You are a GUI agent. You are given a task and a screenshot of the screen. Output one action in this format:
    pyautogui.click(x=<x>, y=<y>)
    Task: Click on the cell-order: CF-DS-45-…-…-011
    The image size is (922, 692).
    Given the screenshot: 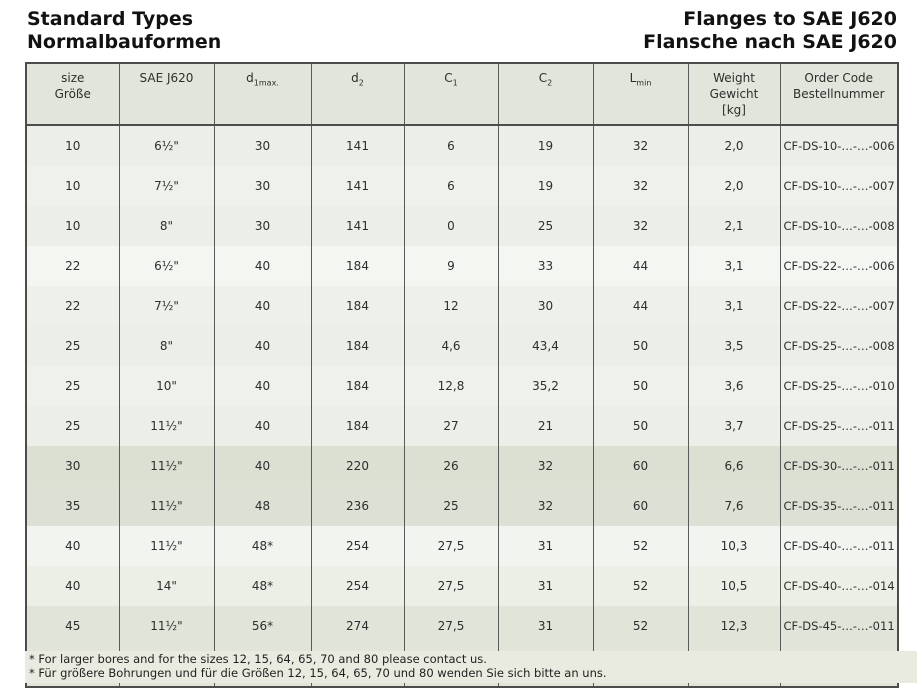 What is the action you would take?
    pyautogui.click(x=839, y=626)
    